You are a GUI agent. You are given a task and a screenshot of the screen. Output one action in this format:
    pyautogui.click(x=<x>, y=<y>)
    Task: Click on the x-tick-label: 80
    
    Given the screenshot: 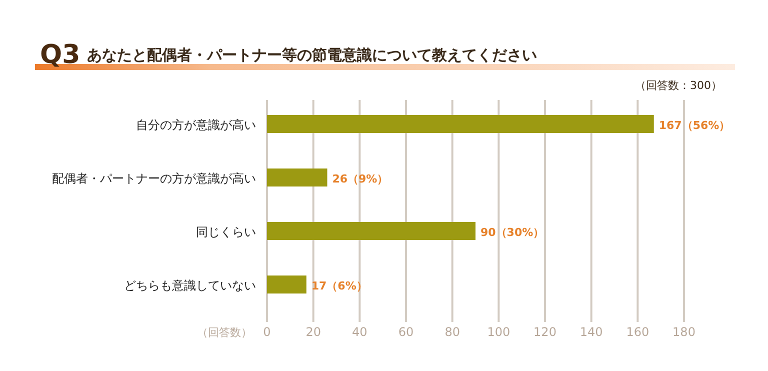 What is the action you would take?
    pyautogui.click(x=452, y=332)
    